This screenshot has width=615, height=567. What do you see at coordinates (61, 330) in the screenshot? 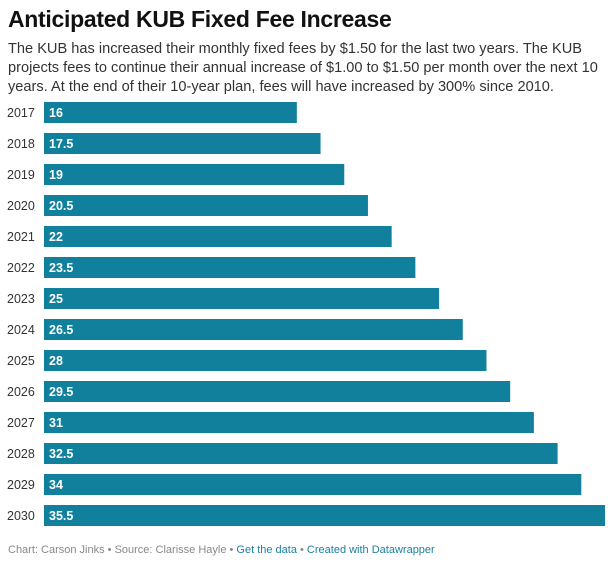
I see `bar-value-label: 26.5` at bounding box center [61, 330].